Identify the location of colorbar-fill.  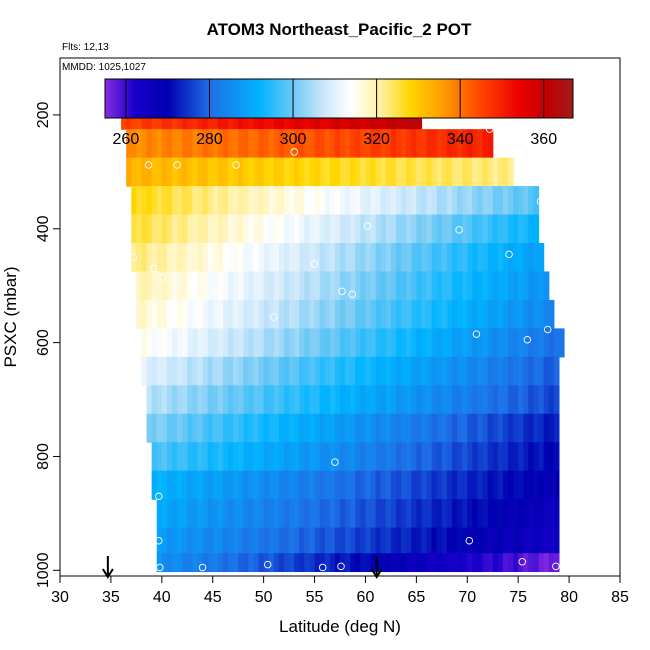
(339, 98).